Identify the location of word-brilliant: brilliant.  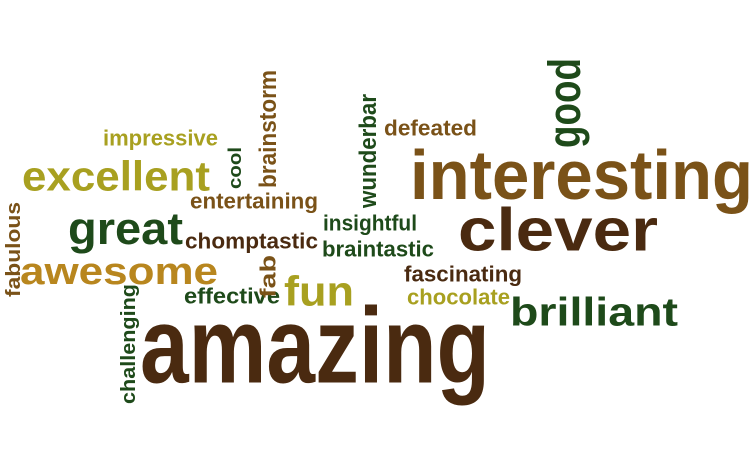
(594, 312).